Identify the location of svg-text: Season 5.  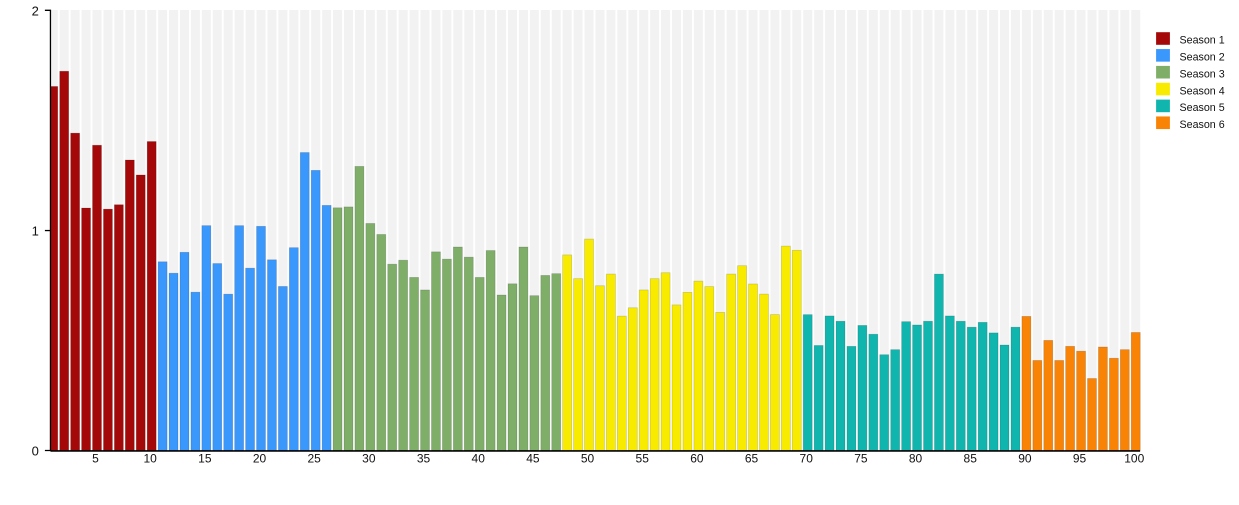
(1202, 108).